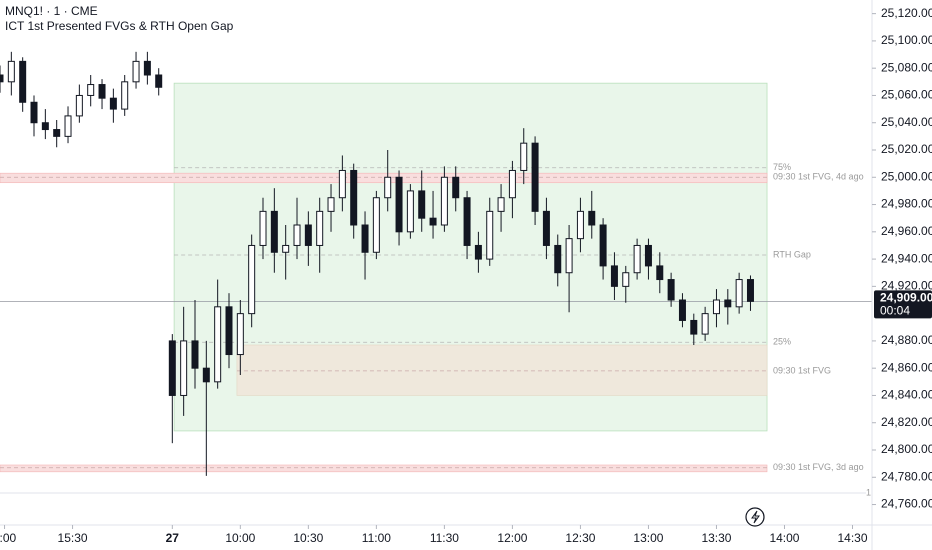 The height and width of the screenshot is (550, 932). What do you see at coordinates (906, 204) in the screenshot?
I see `y-tick-label: 24,980.00` at bounding box center [906, 204].